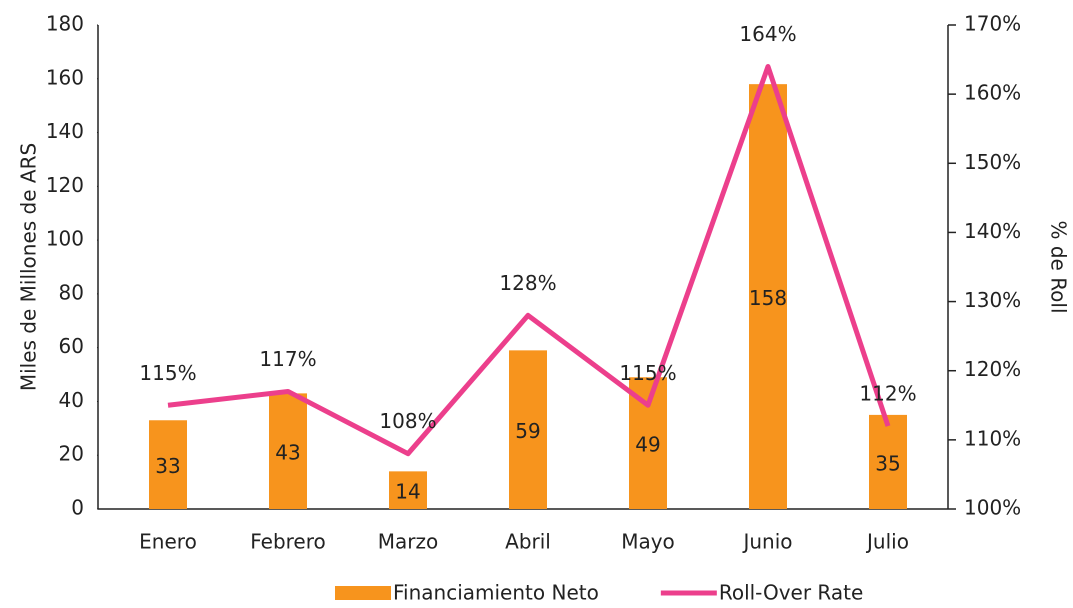  I want to click on y-tick-label: 0, so click(77, 508).